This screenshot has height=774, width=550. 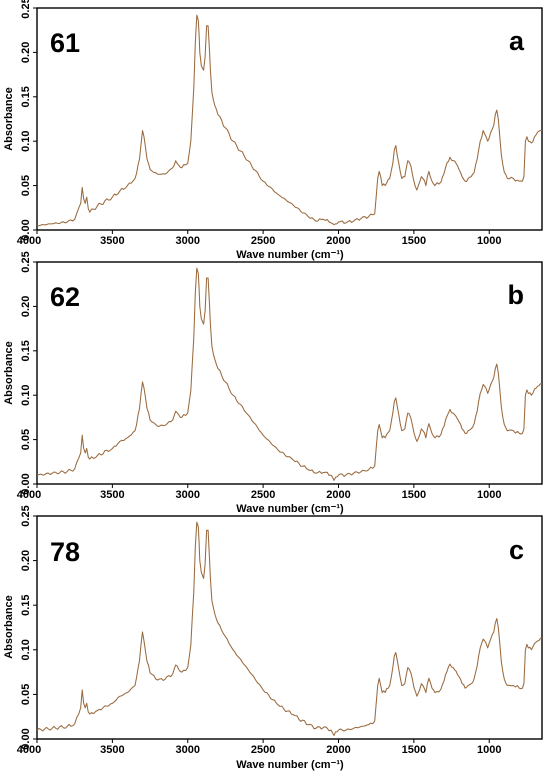 What do you see at coordinates (517, 41) in the screenshot?
I see `panel-letter: a` at bounding box center [517, 41].